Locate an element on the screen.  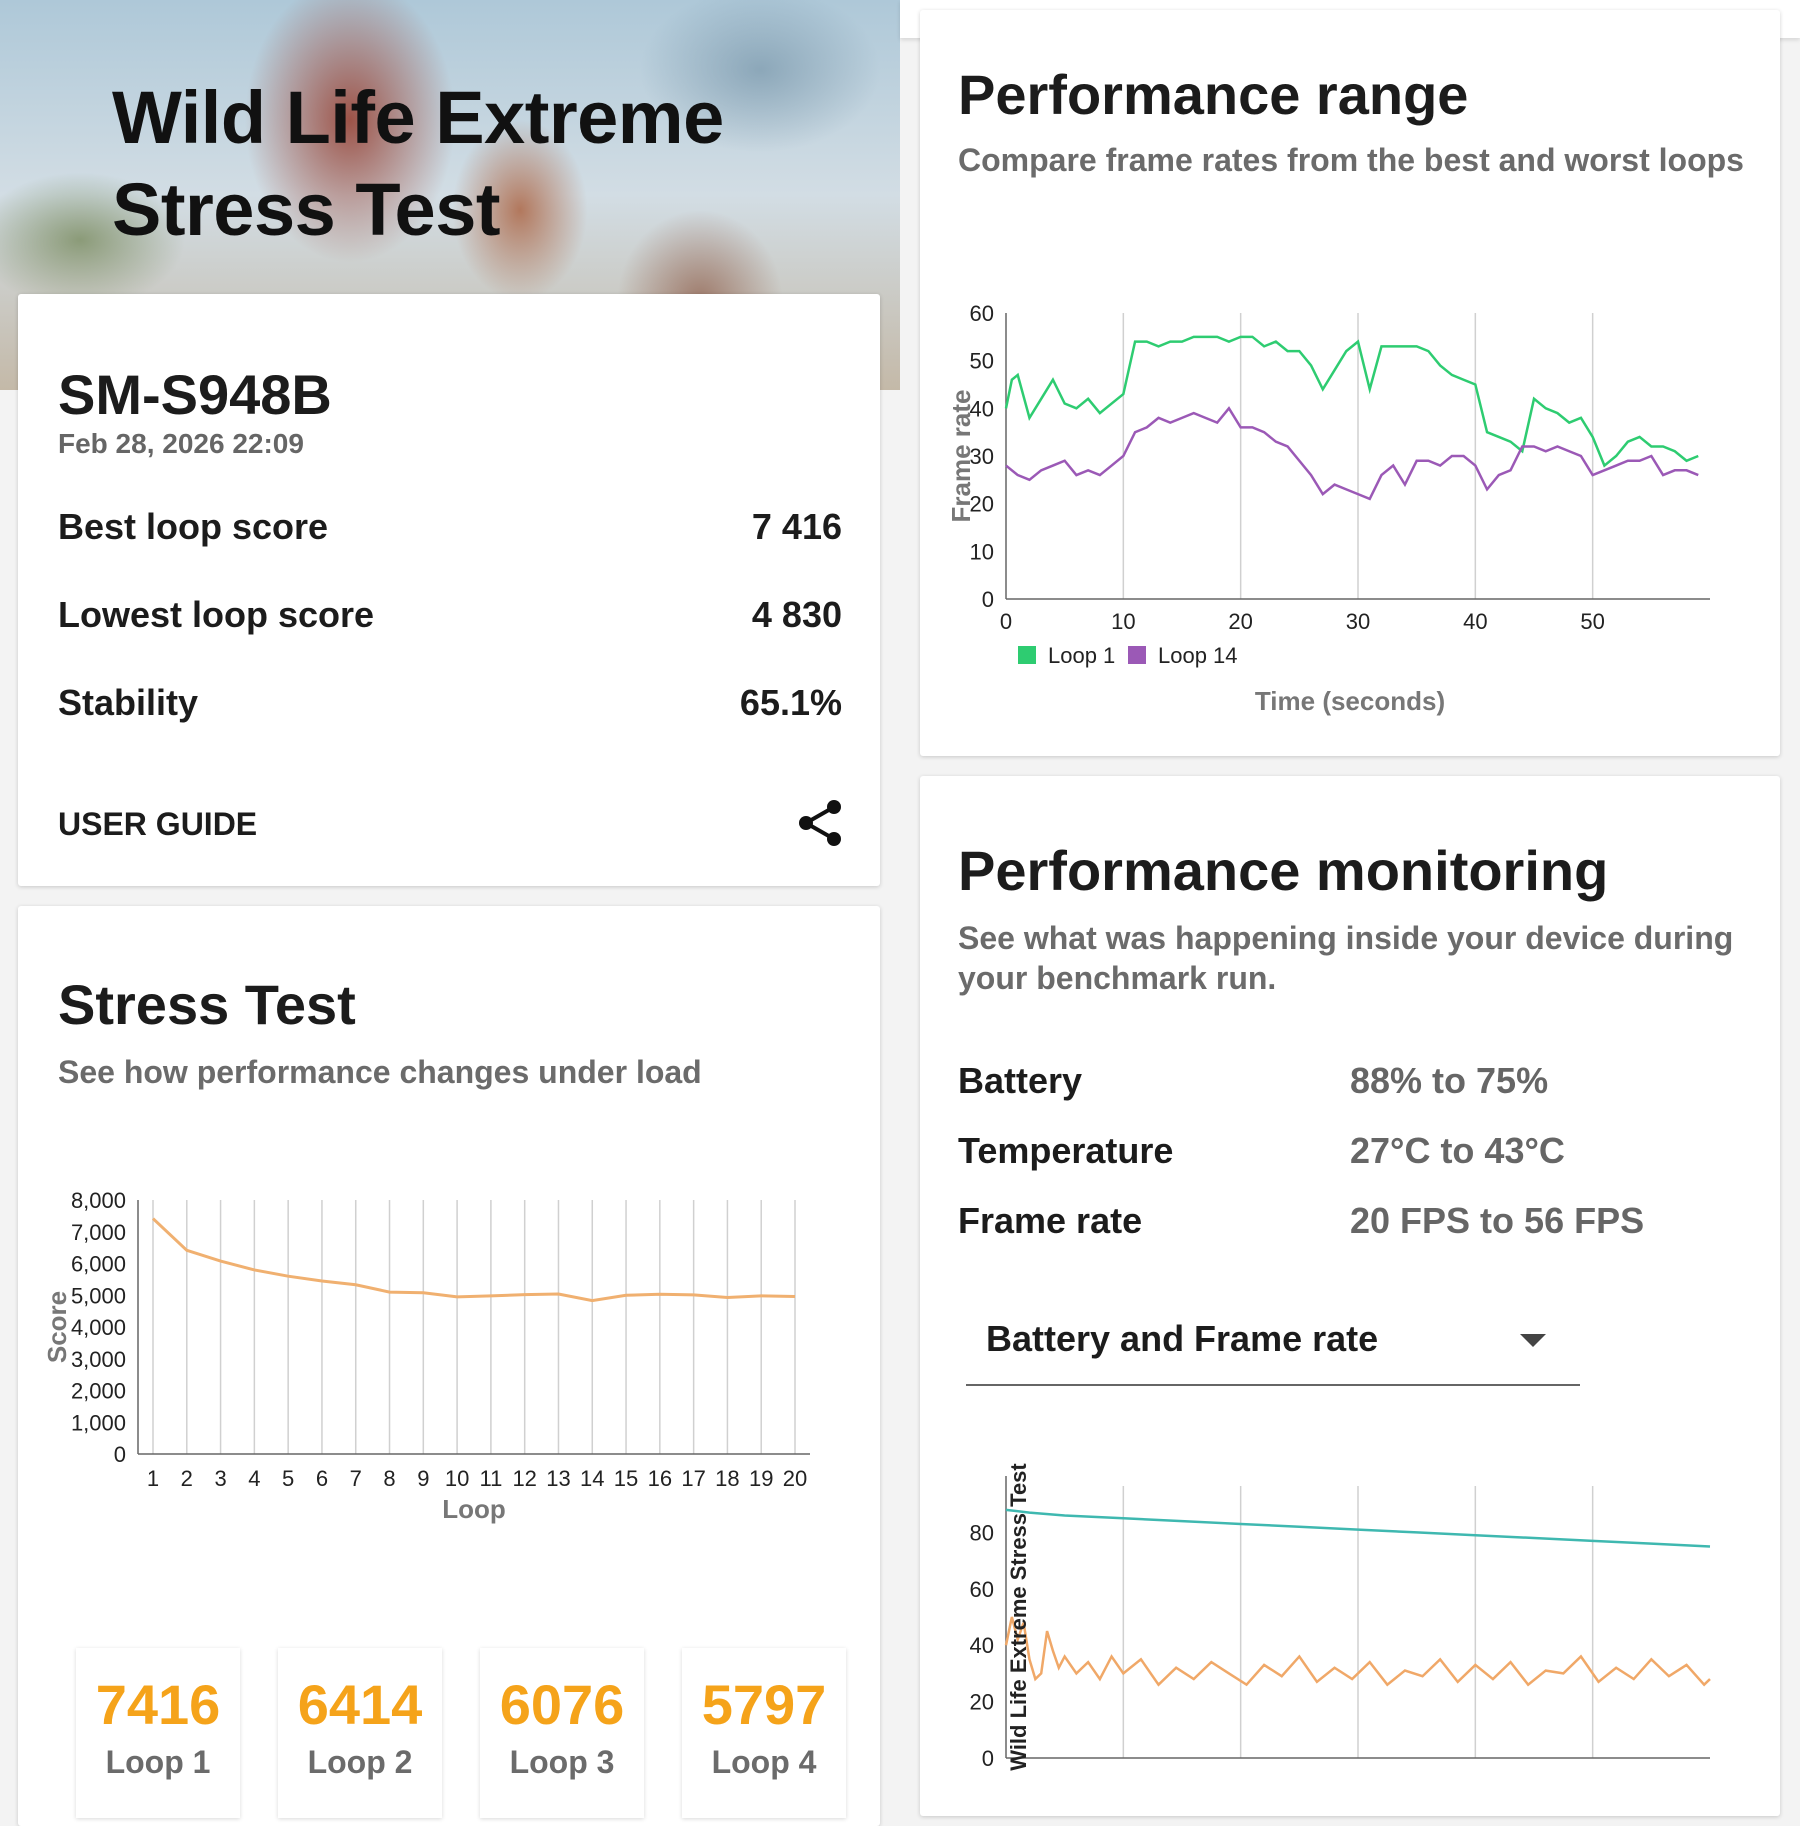
loop-label: Loop 2 is located at coordinates (360, 1762).